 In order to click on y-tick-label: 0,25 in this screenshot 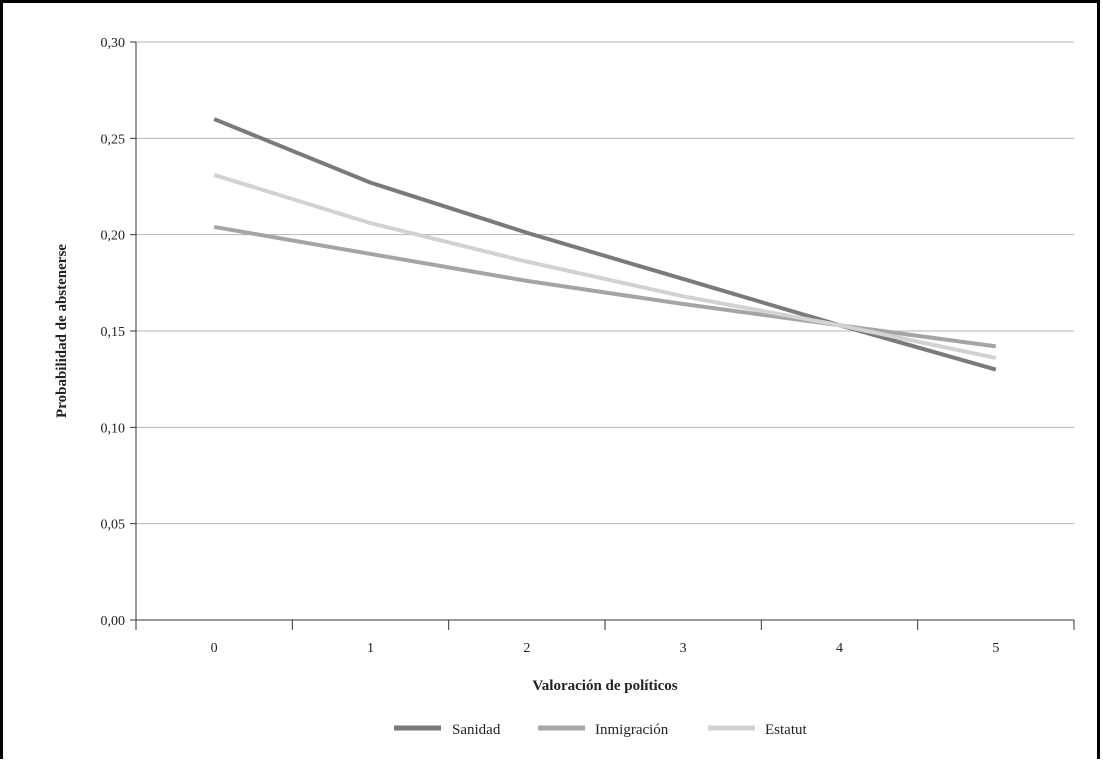, I will do `click(113, 139)`.